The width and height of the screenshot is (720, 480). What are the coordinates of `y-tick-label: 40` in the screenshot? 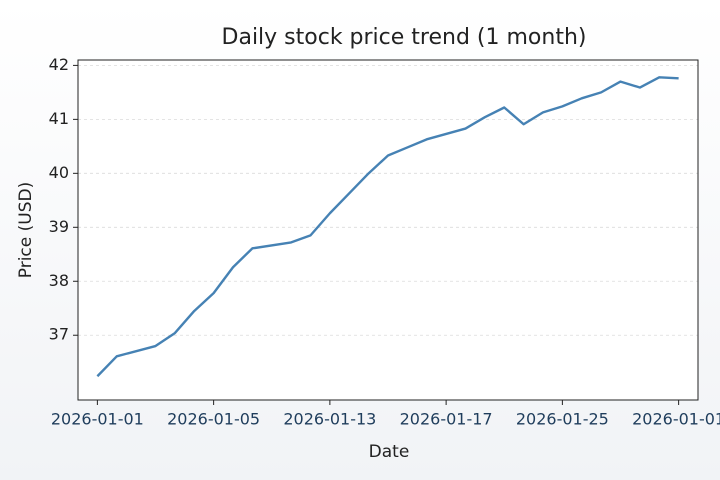 It's located at (59, 172).